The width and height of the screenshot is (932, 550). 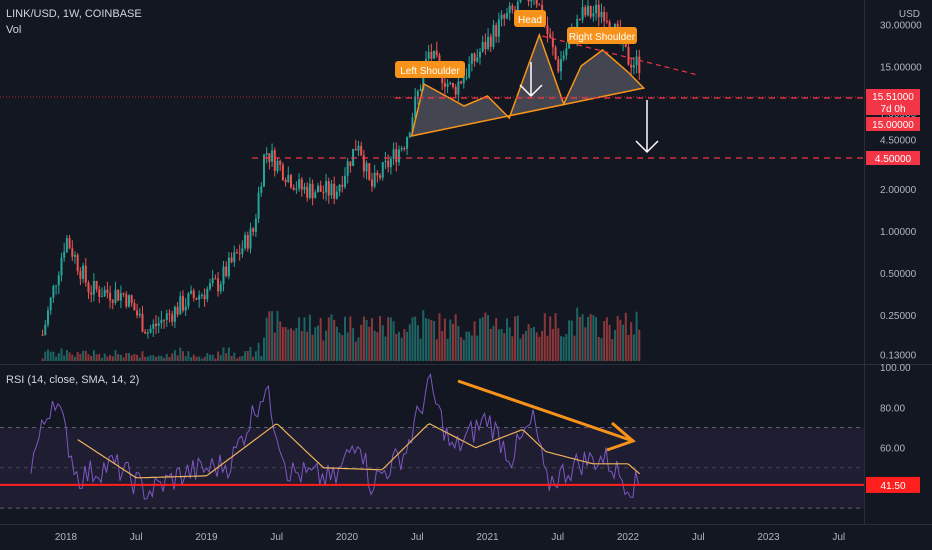 What do you see at coordinates (892, 109) in the screenshot?
I see `last-price-badge-text: 7d 0h` at bounding box center [892, 109].